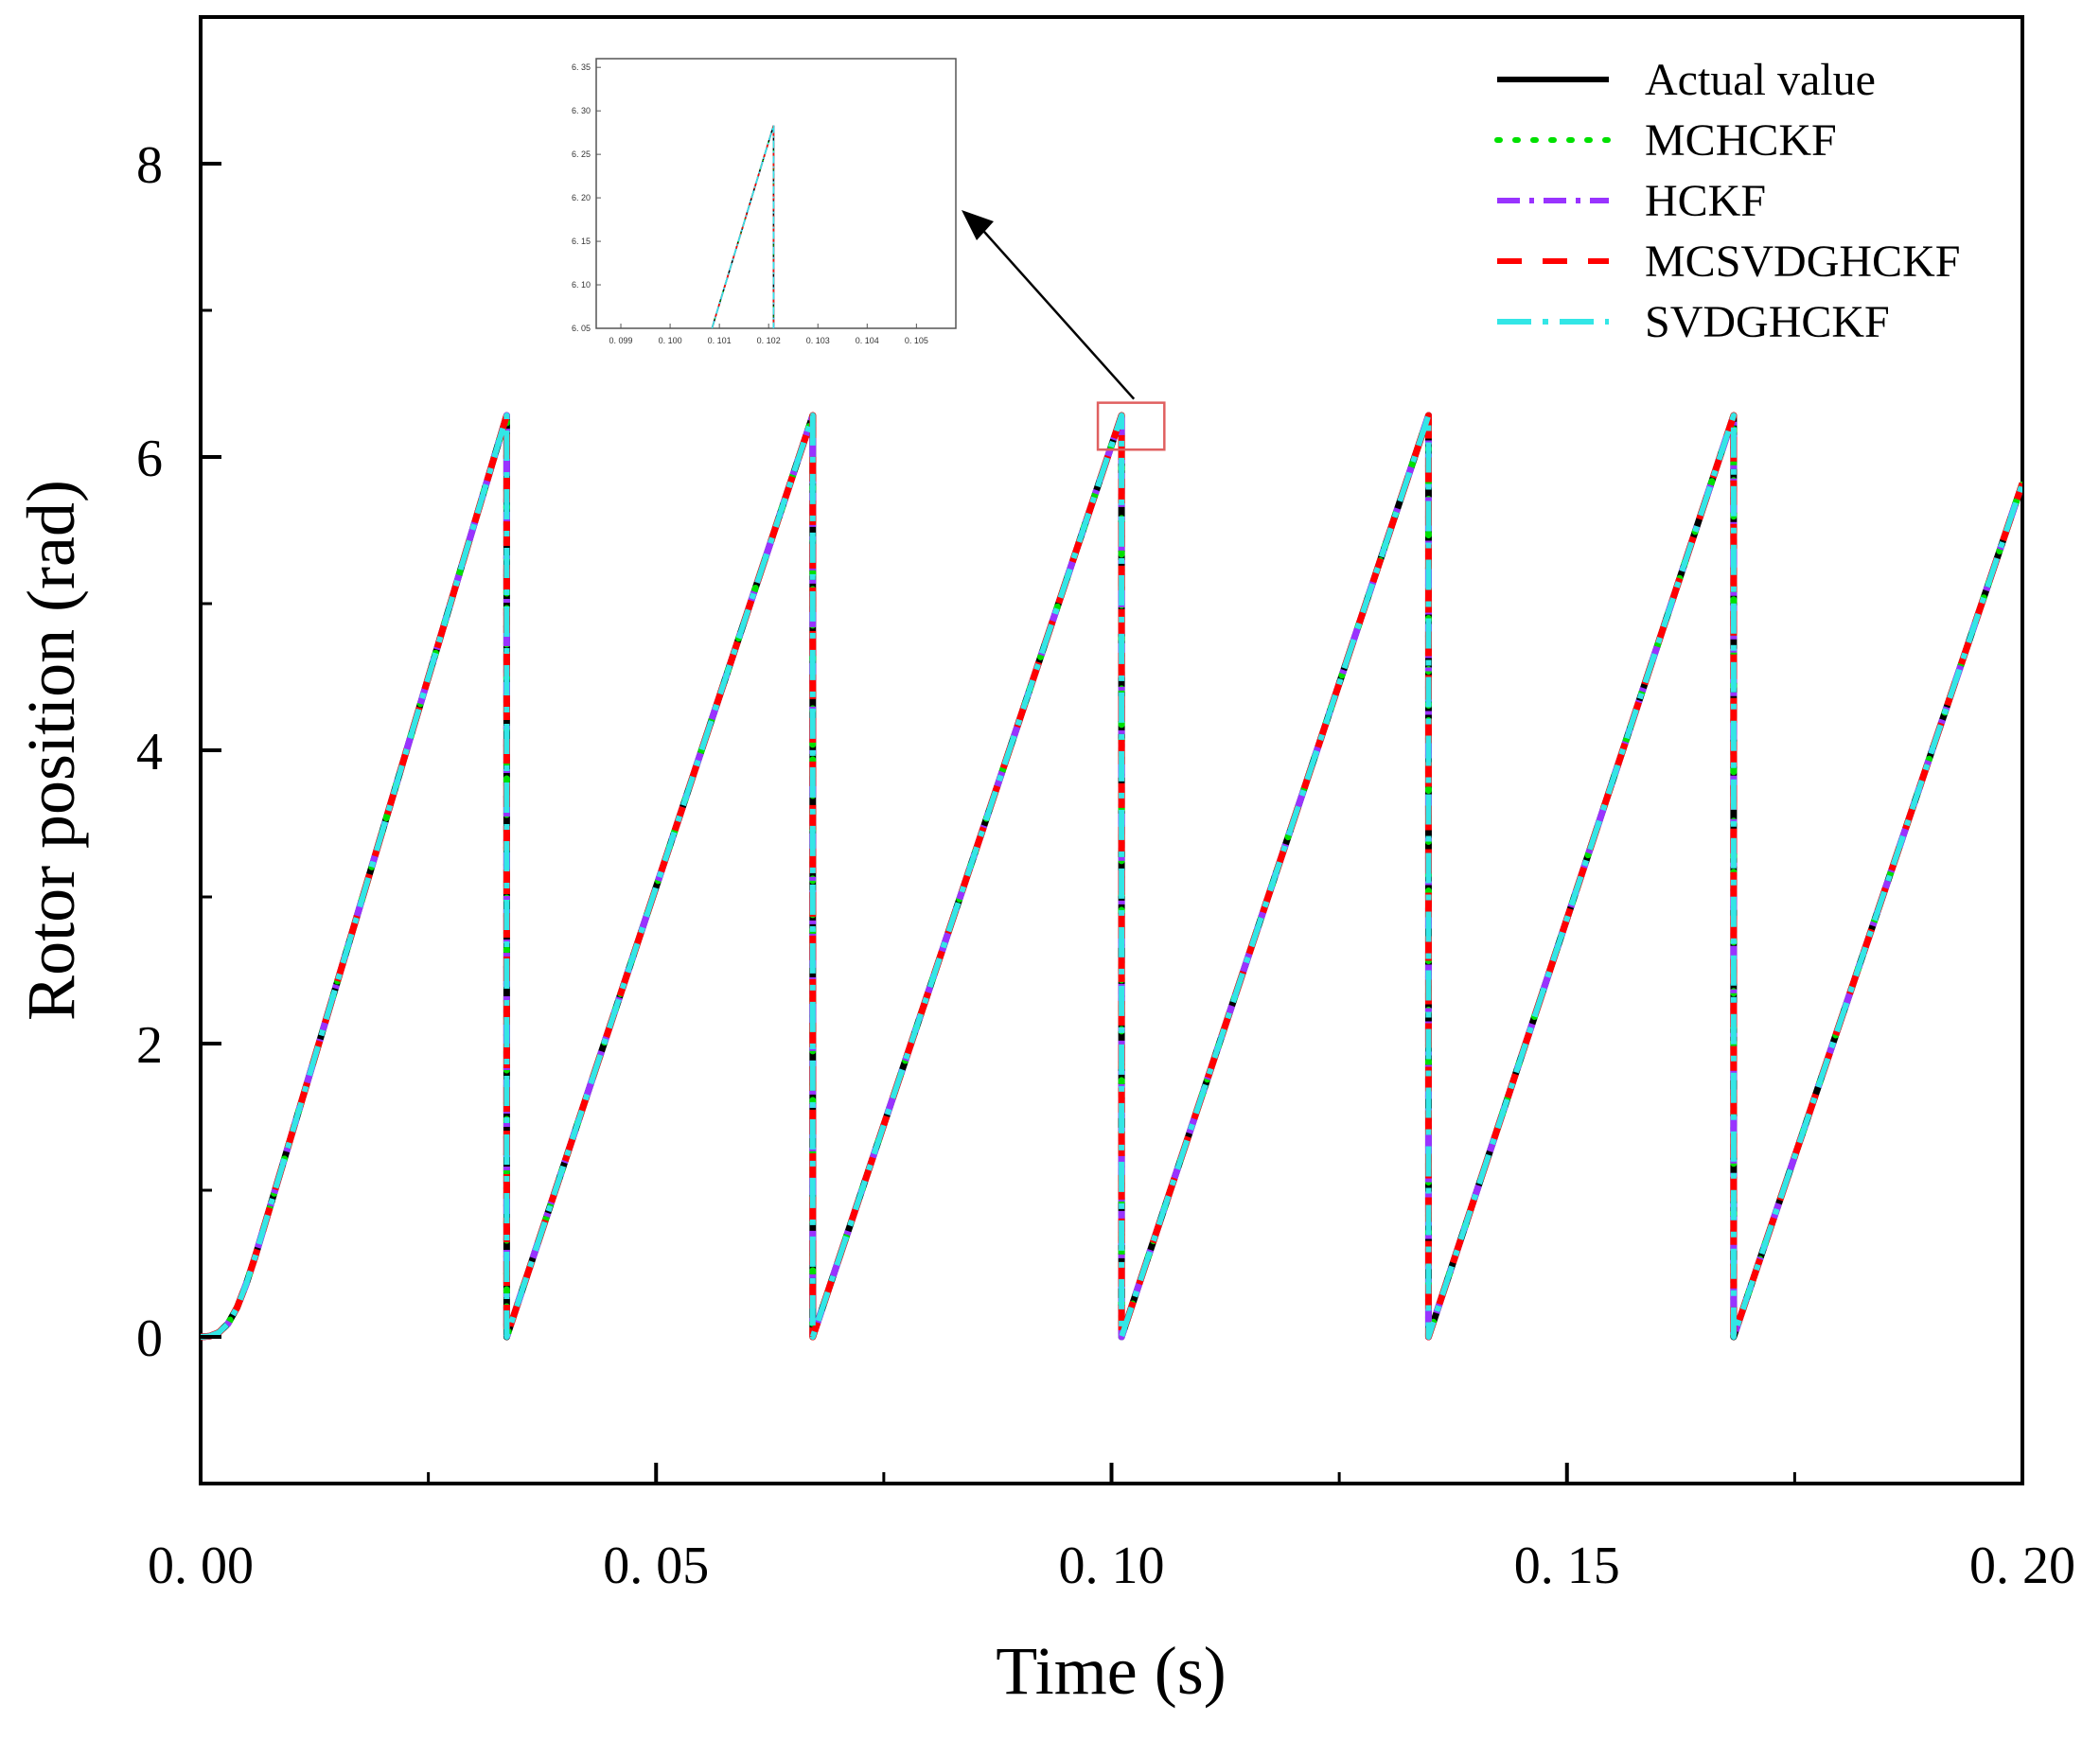 Image resolution: width=2100 pixels, height=1739 pixels. I want to click on inset-x-tick-label: 0. 103, so click(818, 340).